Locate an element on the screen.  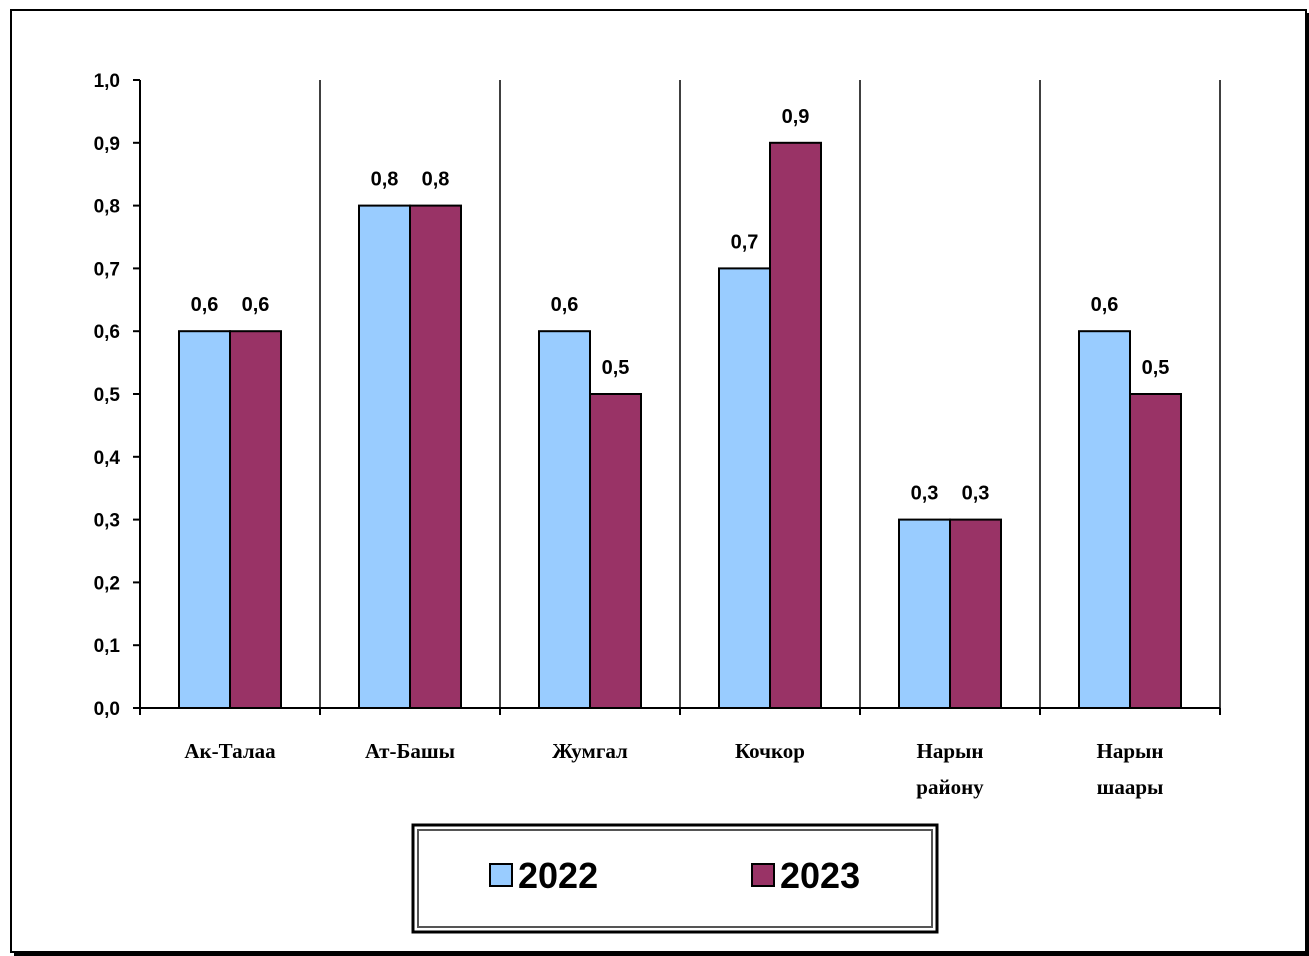
category-label: Ат-Башы is located at coordinates (410, 751).